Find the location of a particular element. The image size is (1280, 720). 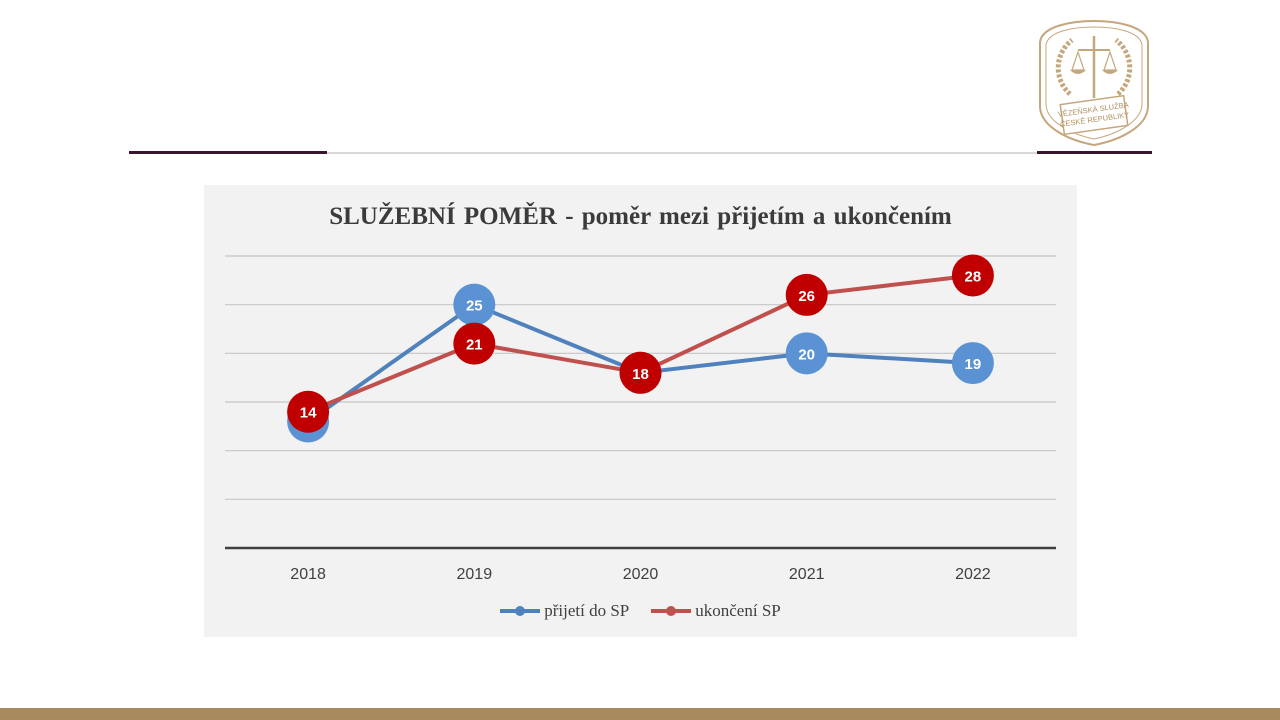

x-tick-label: 2021 is located at coordinates (807, 574).